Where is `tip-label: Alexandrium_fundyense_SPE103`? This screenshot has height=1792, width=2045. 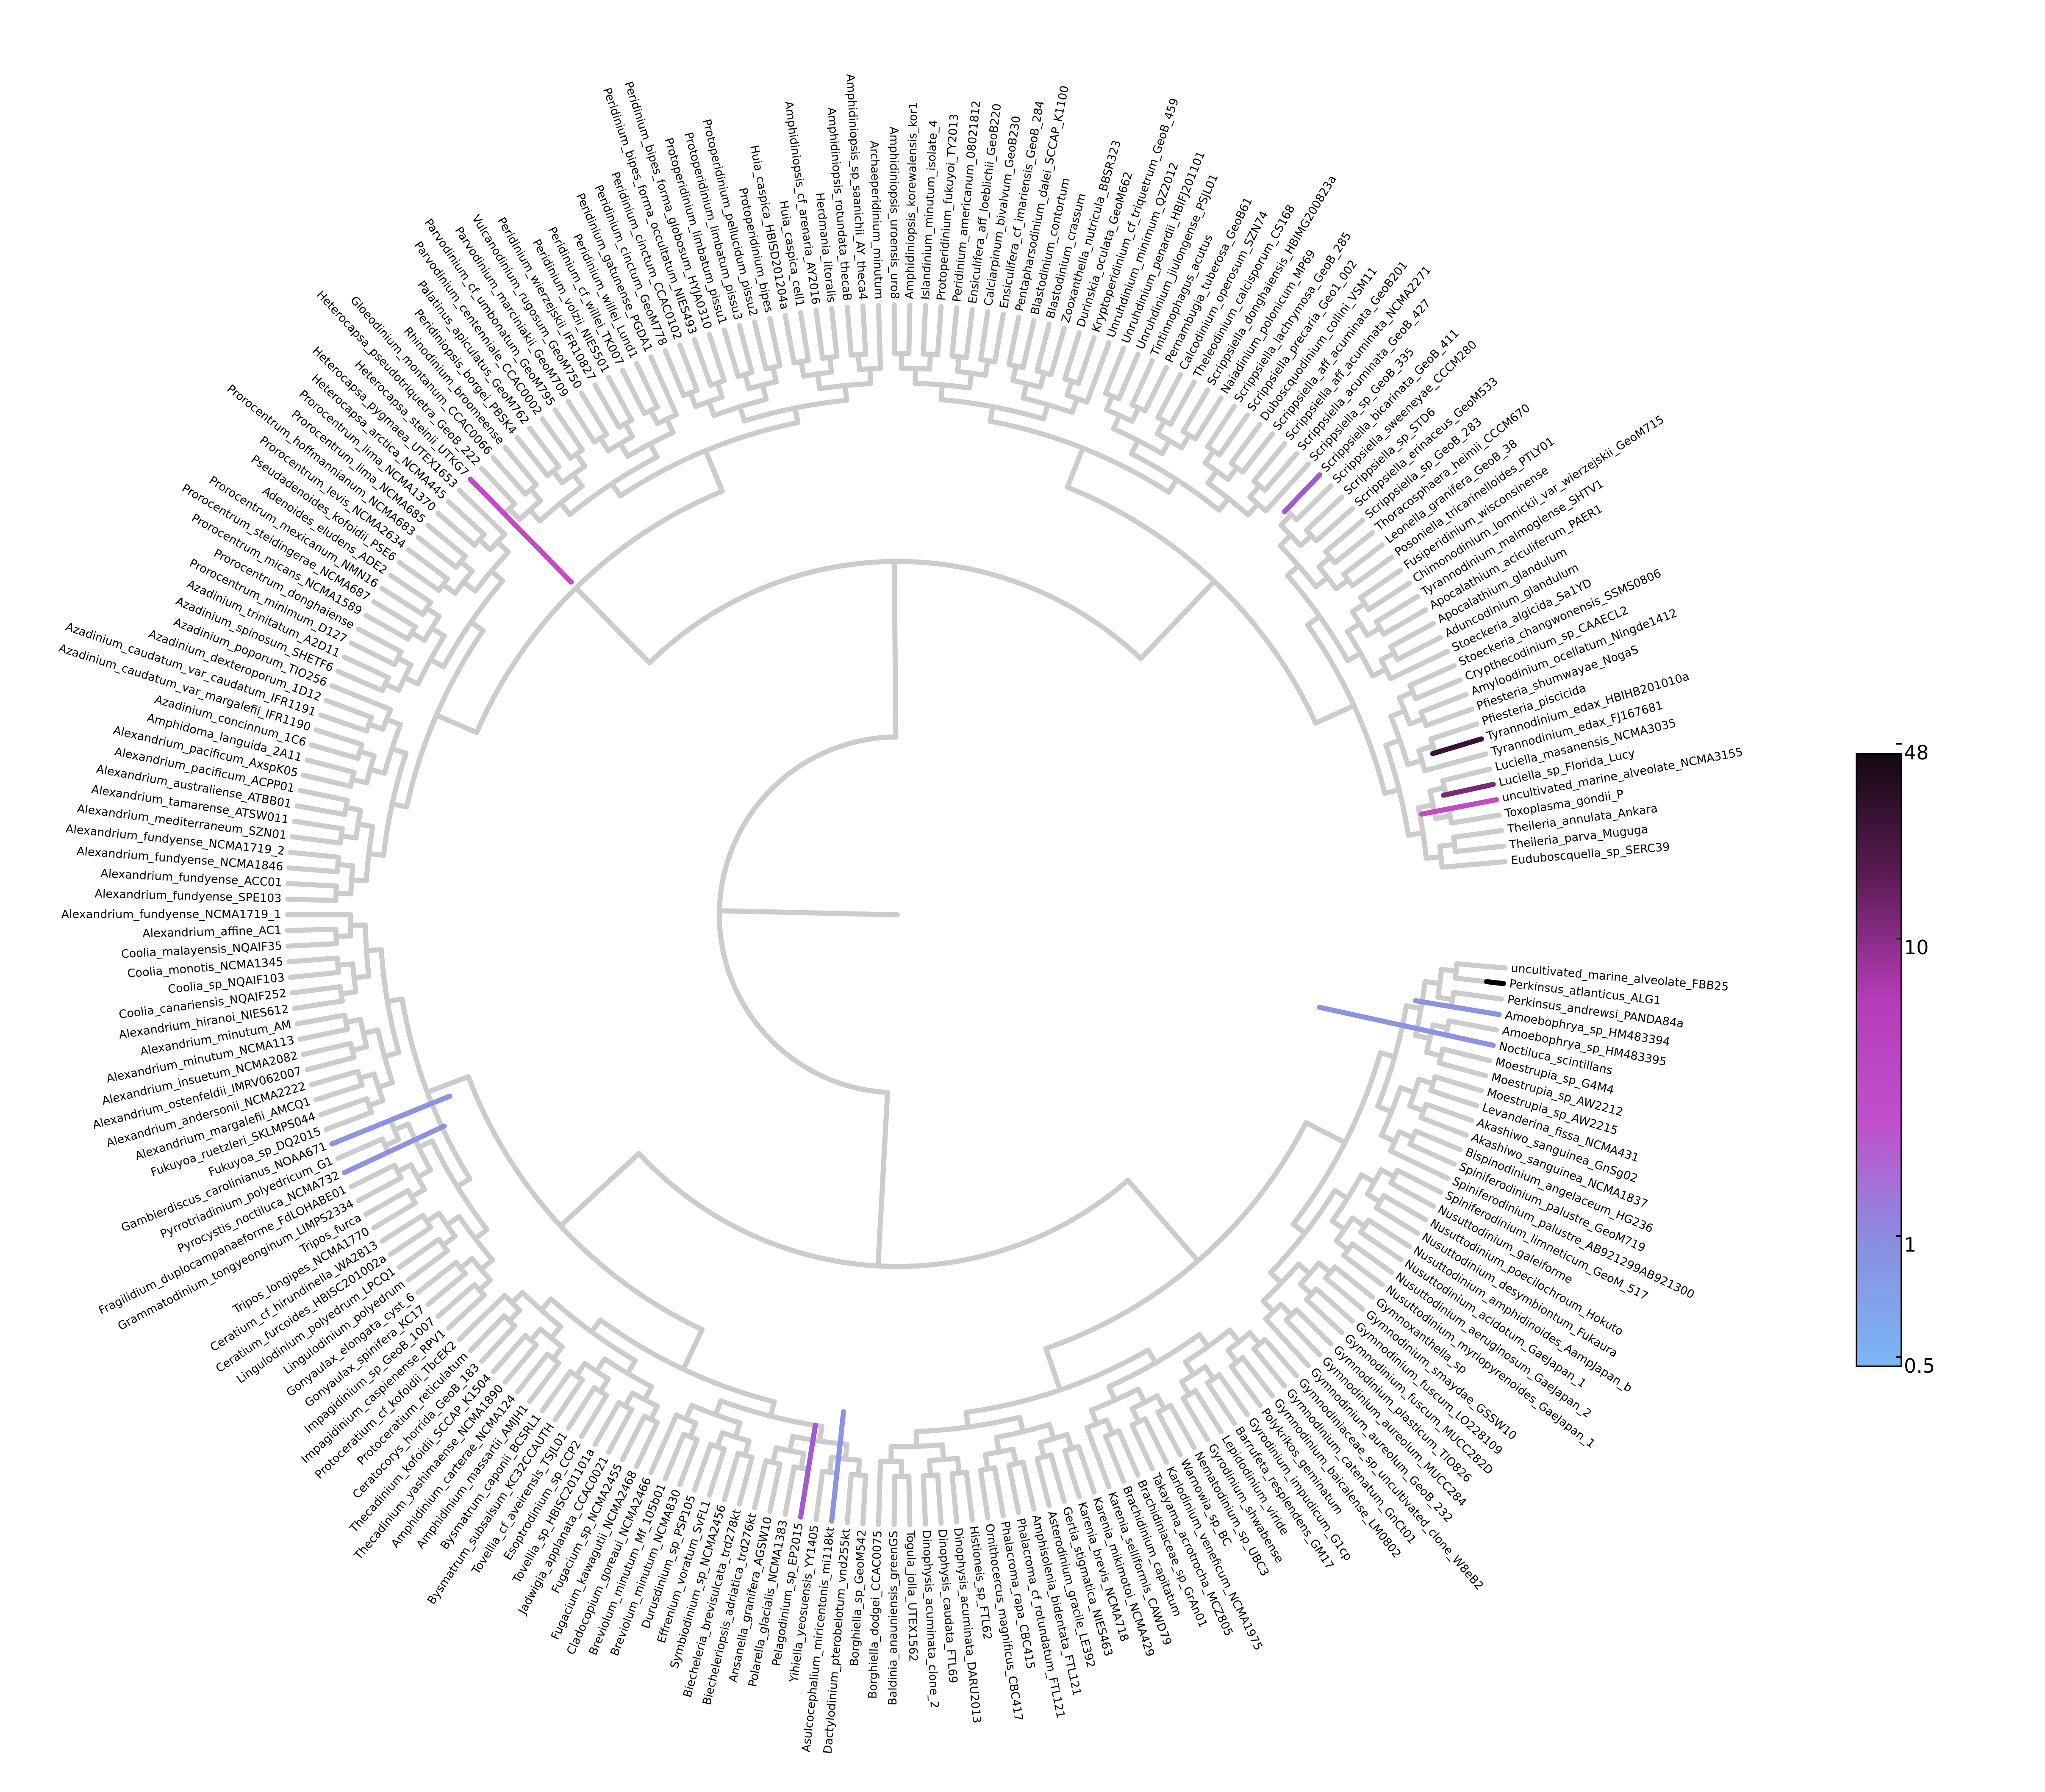
tip-label: Alexandrium_fundyense_SPE103 is located at coordinates (188, 896).